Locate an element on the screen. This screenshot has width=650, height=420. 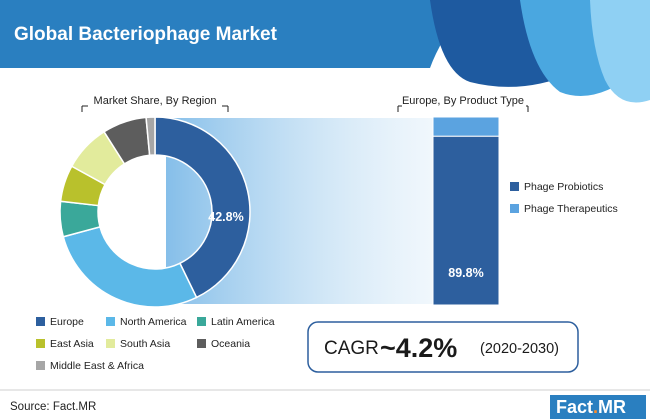
legend-label-middle-east-africa: Middle East & Africa is located at coordinates (97, 366).